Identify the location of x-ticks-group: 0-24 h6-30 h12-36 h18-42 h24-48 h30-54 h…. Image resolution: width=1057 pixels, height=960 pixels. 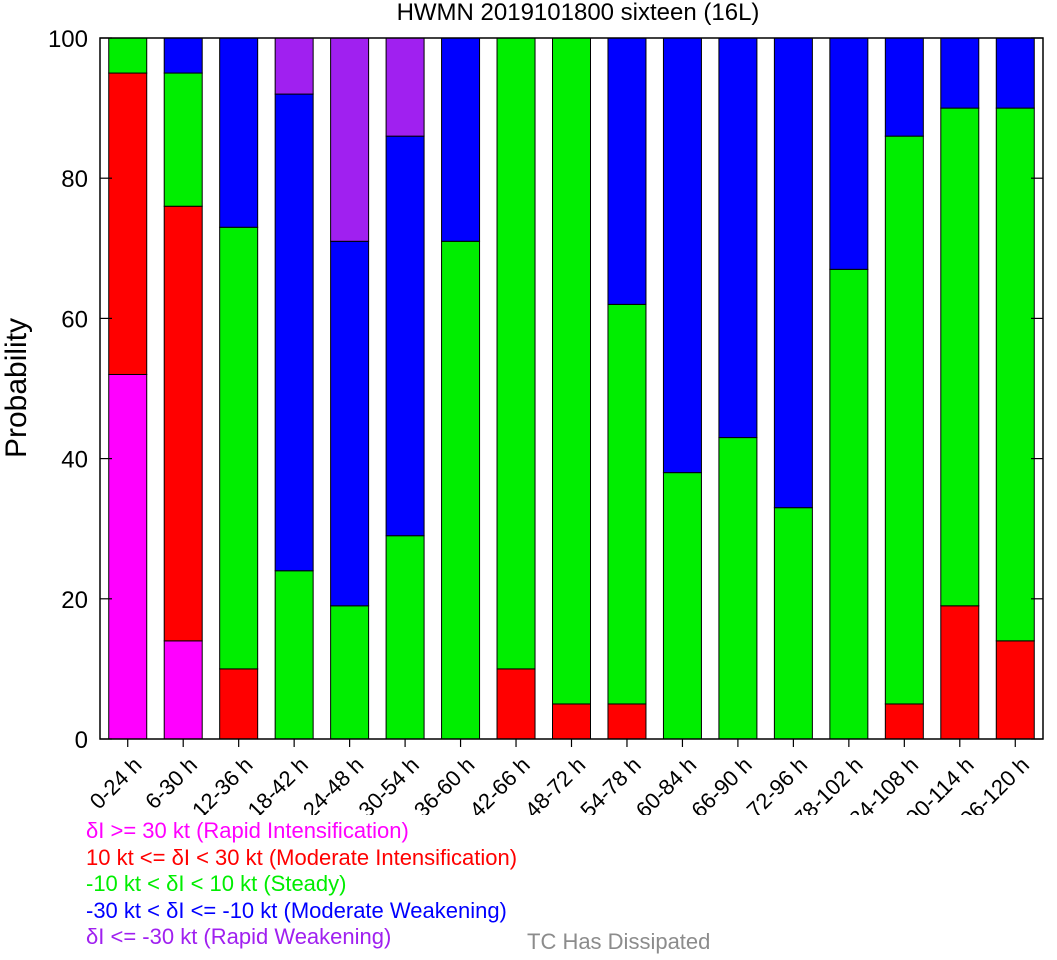
(559, 777).